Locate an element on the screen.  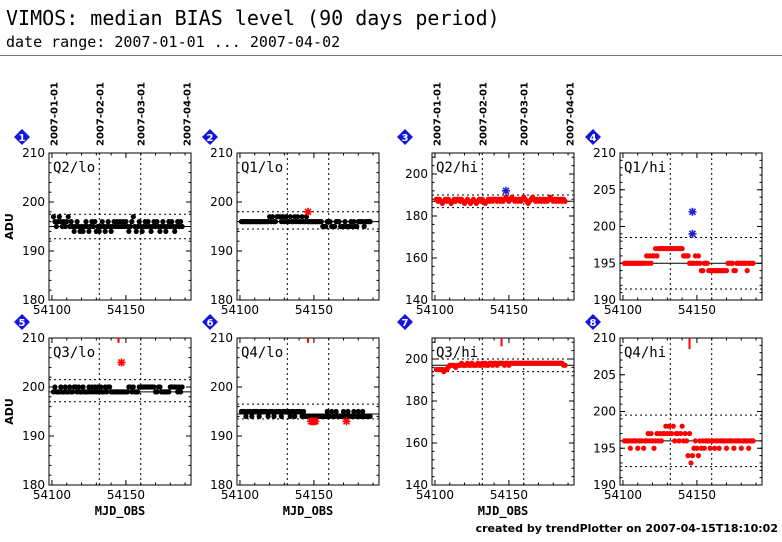
page-subtitle: date range: 2007-01-01 ... 2007-04-02 is located at coordinates (173, 42).